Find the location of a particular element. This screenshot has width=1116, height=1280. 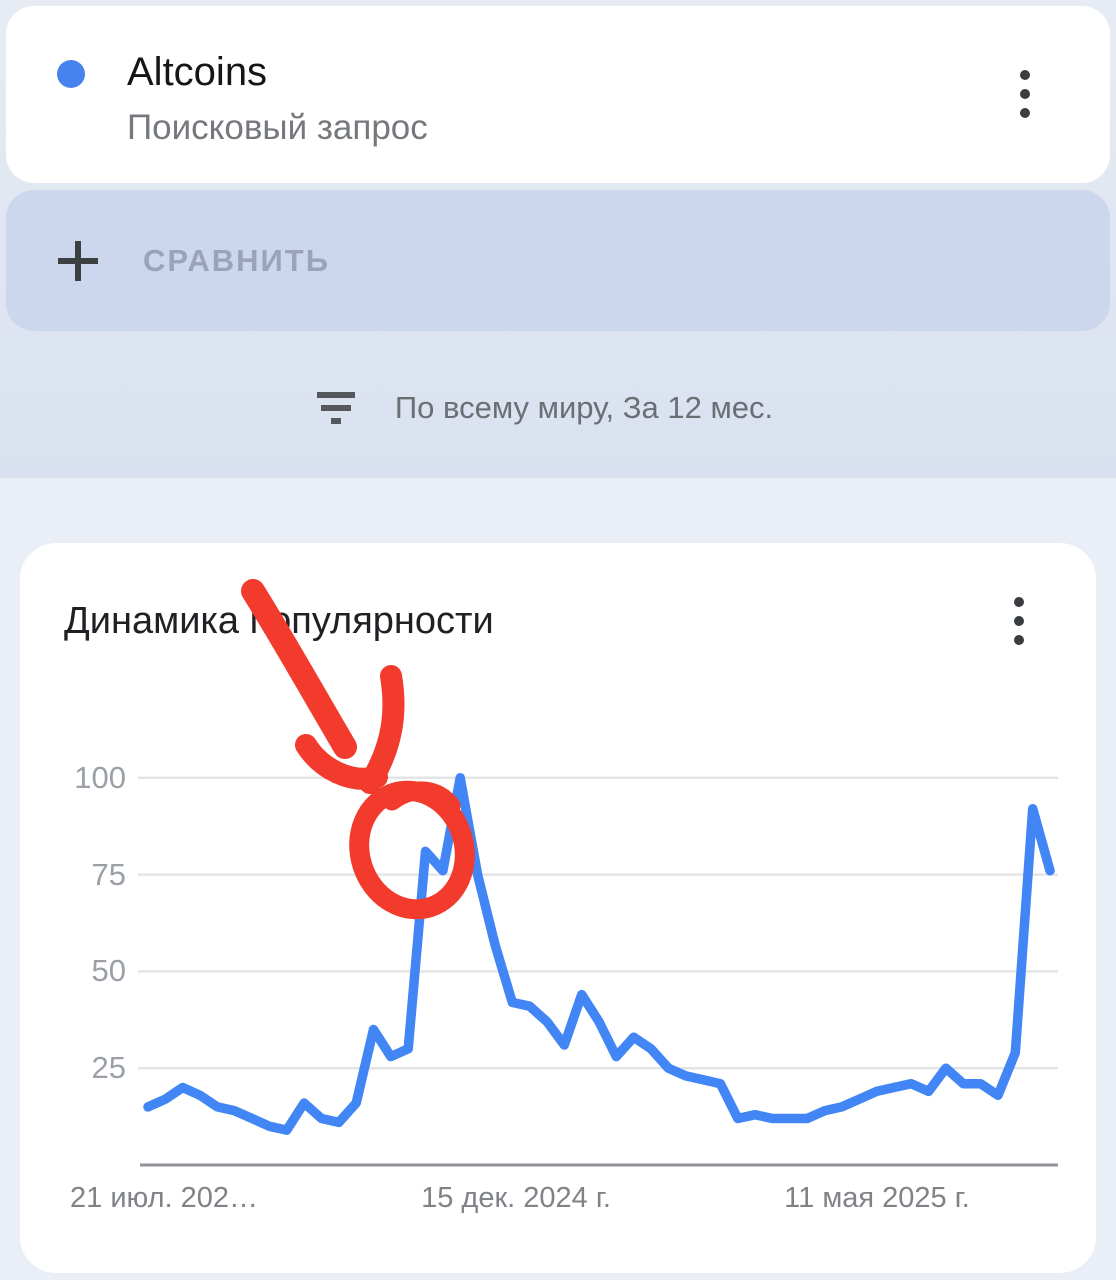

x-tick-label-end: 11 мая 2025 г. is located at coordinates (877, 1198).